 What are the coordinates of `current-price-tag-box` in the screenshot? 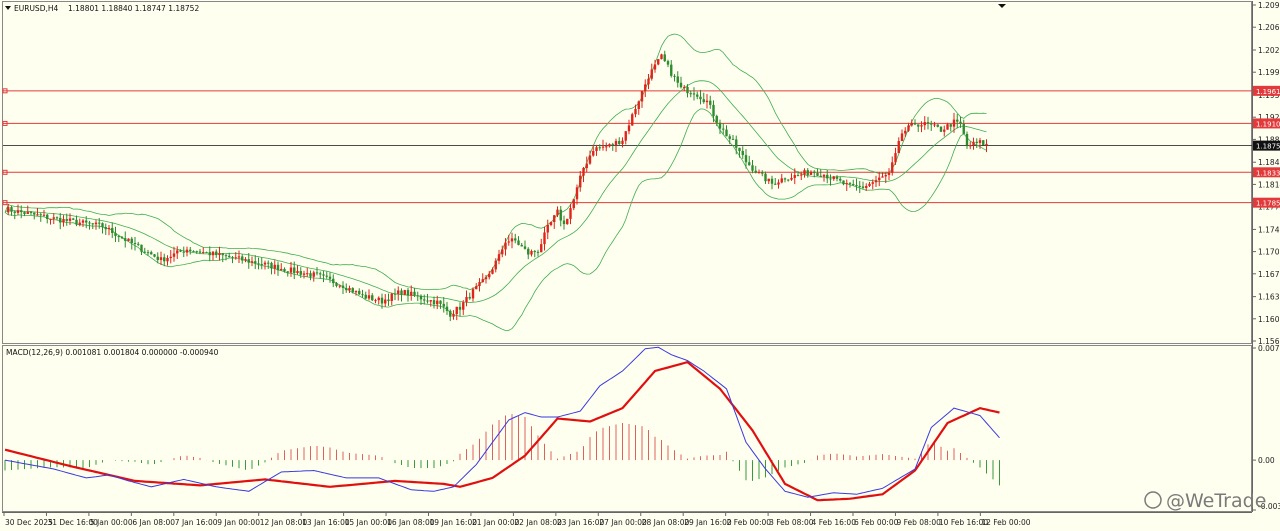 It's located at (1266, 145).